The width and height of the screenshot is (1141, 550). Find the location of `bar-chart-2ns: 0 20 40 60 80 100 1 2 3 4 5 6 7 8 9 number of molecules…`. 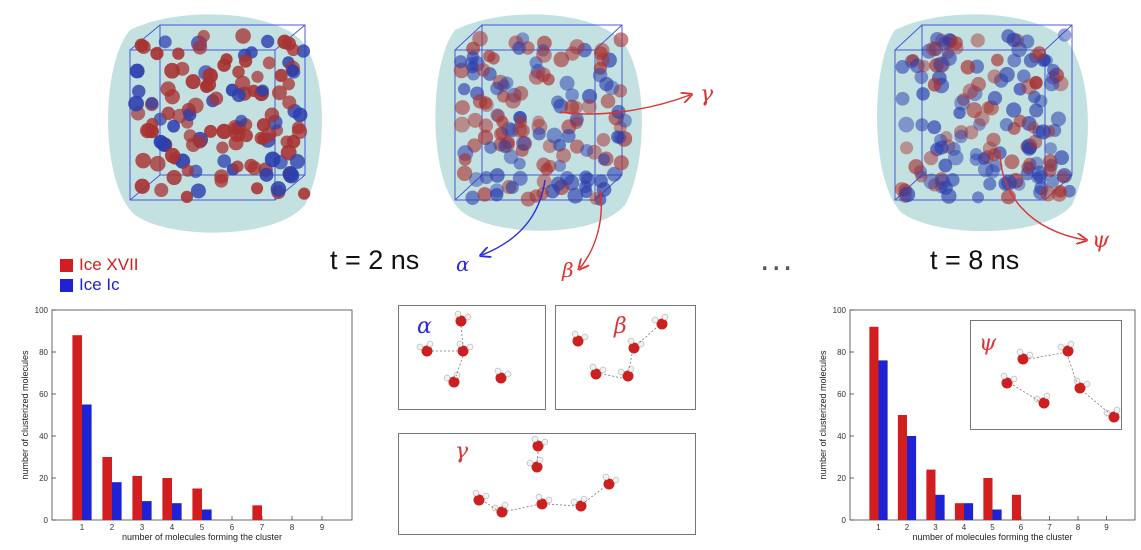

bar-chart-2ns: 0 20 40 60 80 100 1 2 3 4 5 6 7 8 9 number of molecules… is located at coordinates (186, 424).